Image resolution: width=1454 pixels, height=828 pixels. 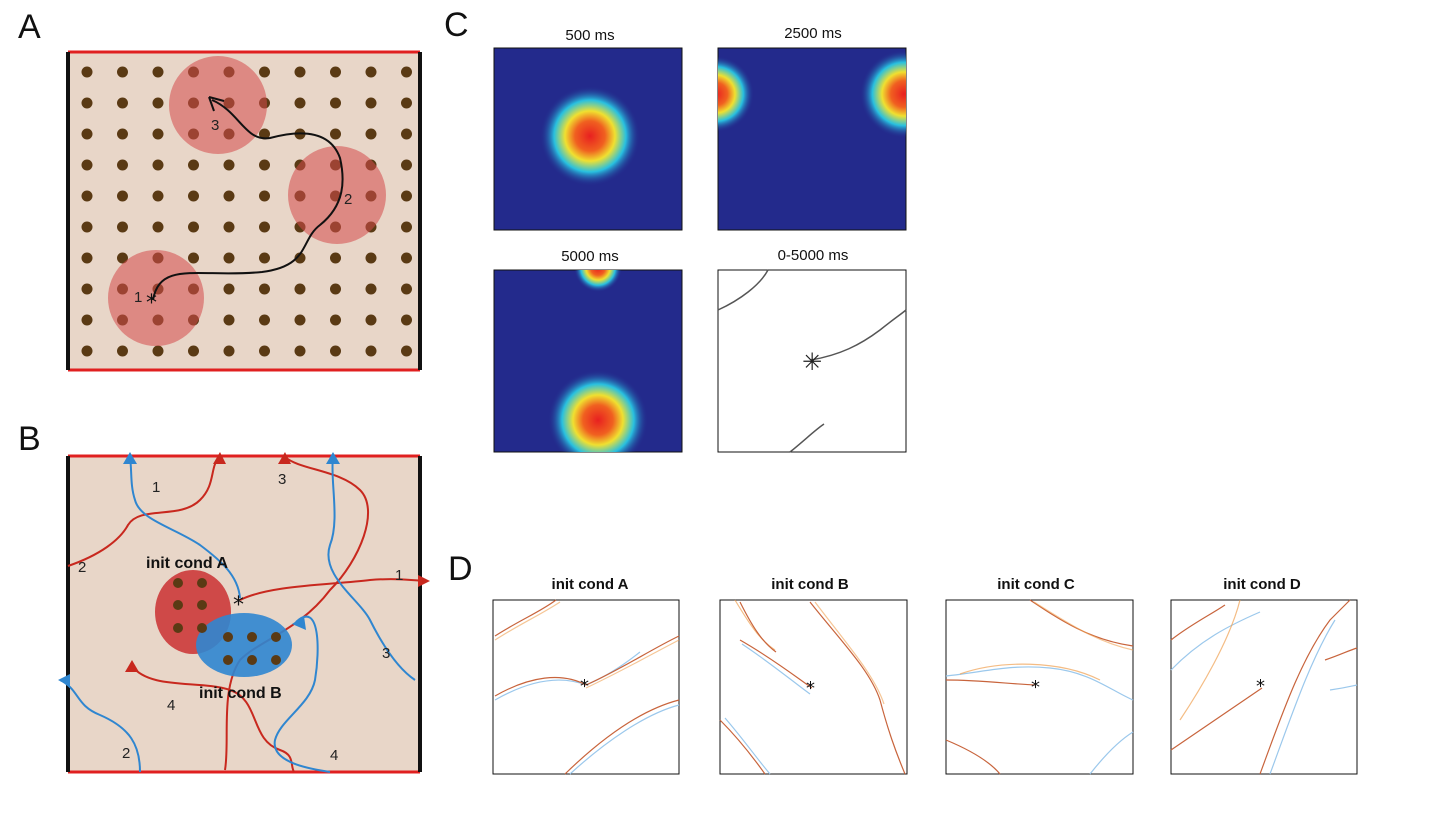 I want to click on plot-d-start-asterisk: *, so click(x=1260, y=686).